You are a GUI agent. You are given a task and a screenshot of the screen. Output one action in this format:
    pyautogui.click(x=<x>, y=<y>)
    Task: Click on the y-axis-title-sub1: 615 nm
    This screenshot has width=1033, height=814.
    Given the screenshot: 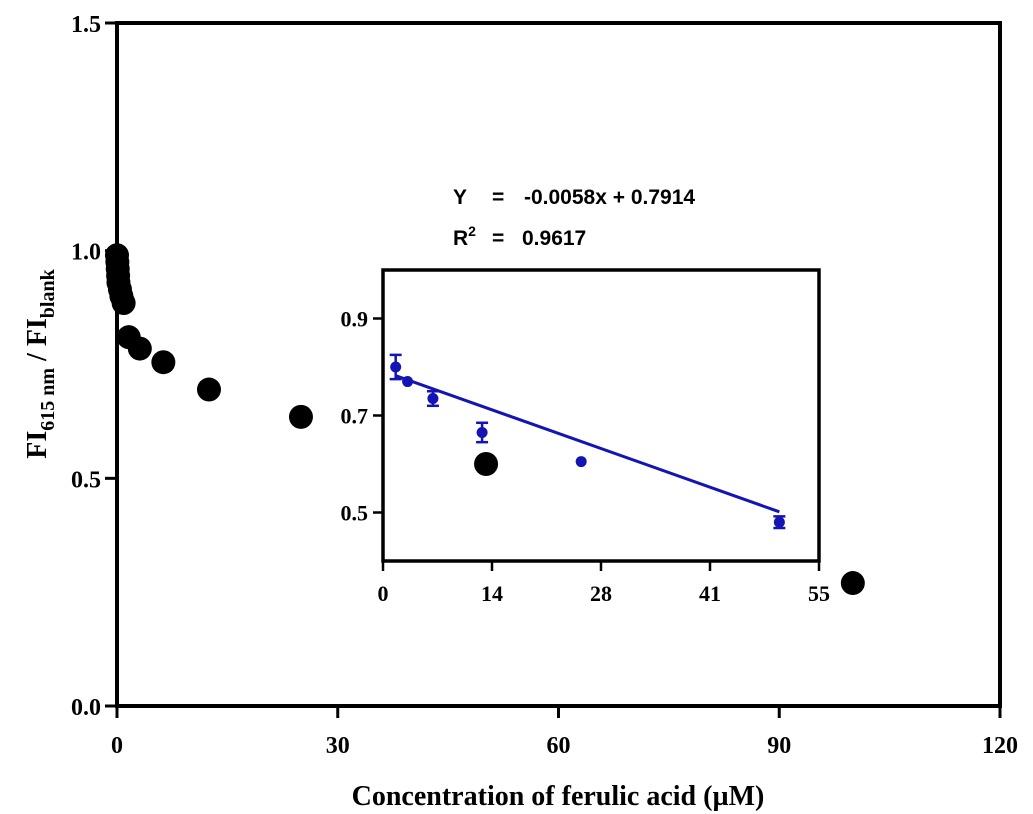 What is the action you would take?
    pyautogui.click(x=48, y=399)
    